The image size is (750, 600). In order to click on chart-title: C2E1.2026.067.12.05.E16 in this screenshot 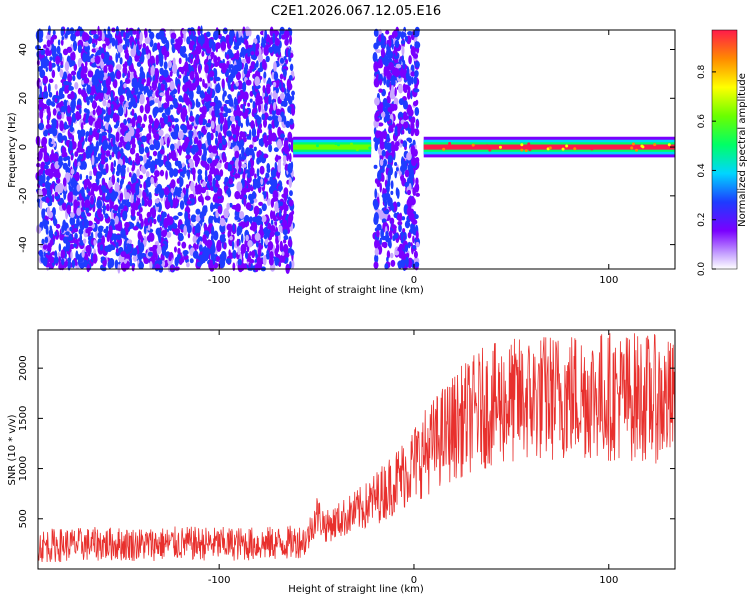, I will do `click(356, 11)`.